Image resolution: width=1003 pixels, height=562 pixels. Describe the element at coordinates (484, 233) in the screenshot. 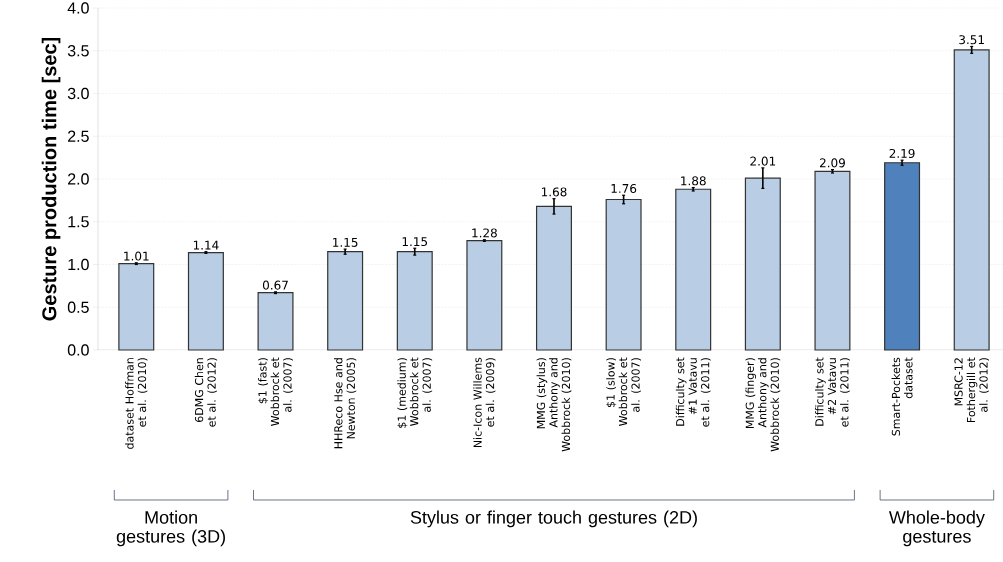

I see `data-label: 1.28` at that location.